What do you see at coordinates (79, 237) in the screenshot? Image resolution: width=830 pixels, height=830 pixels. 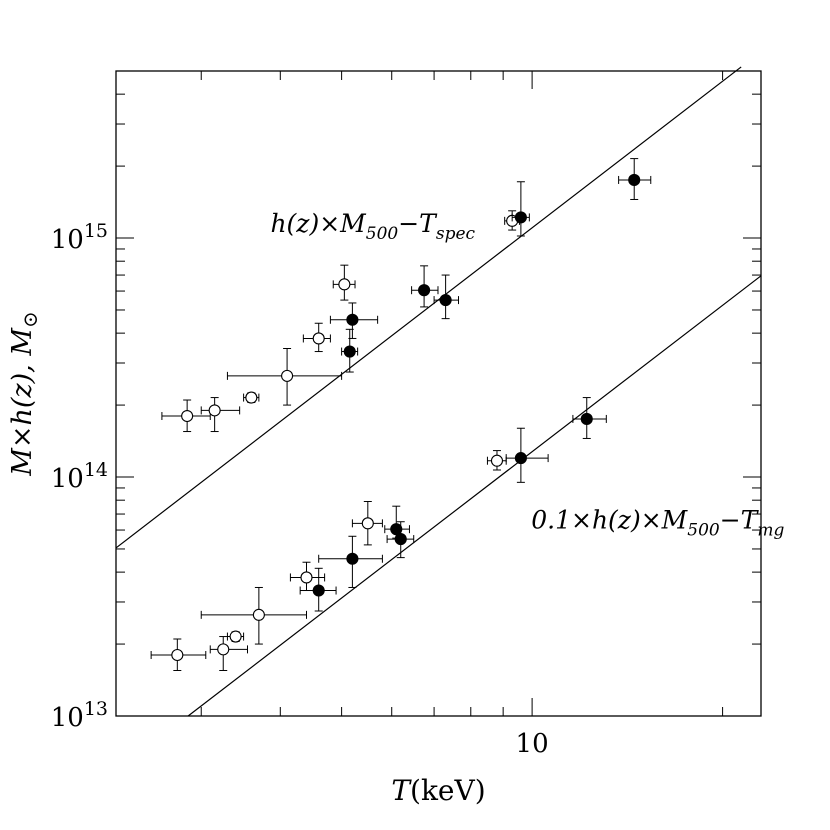 I see `y-tick-label: 1015` at bounding box center [79, 237].